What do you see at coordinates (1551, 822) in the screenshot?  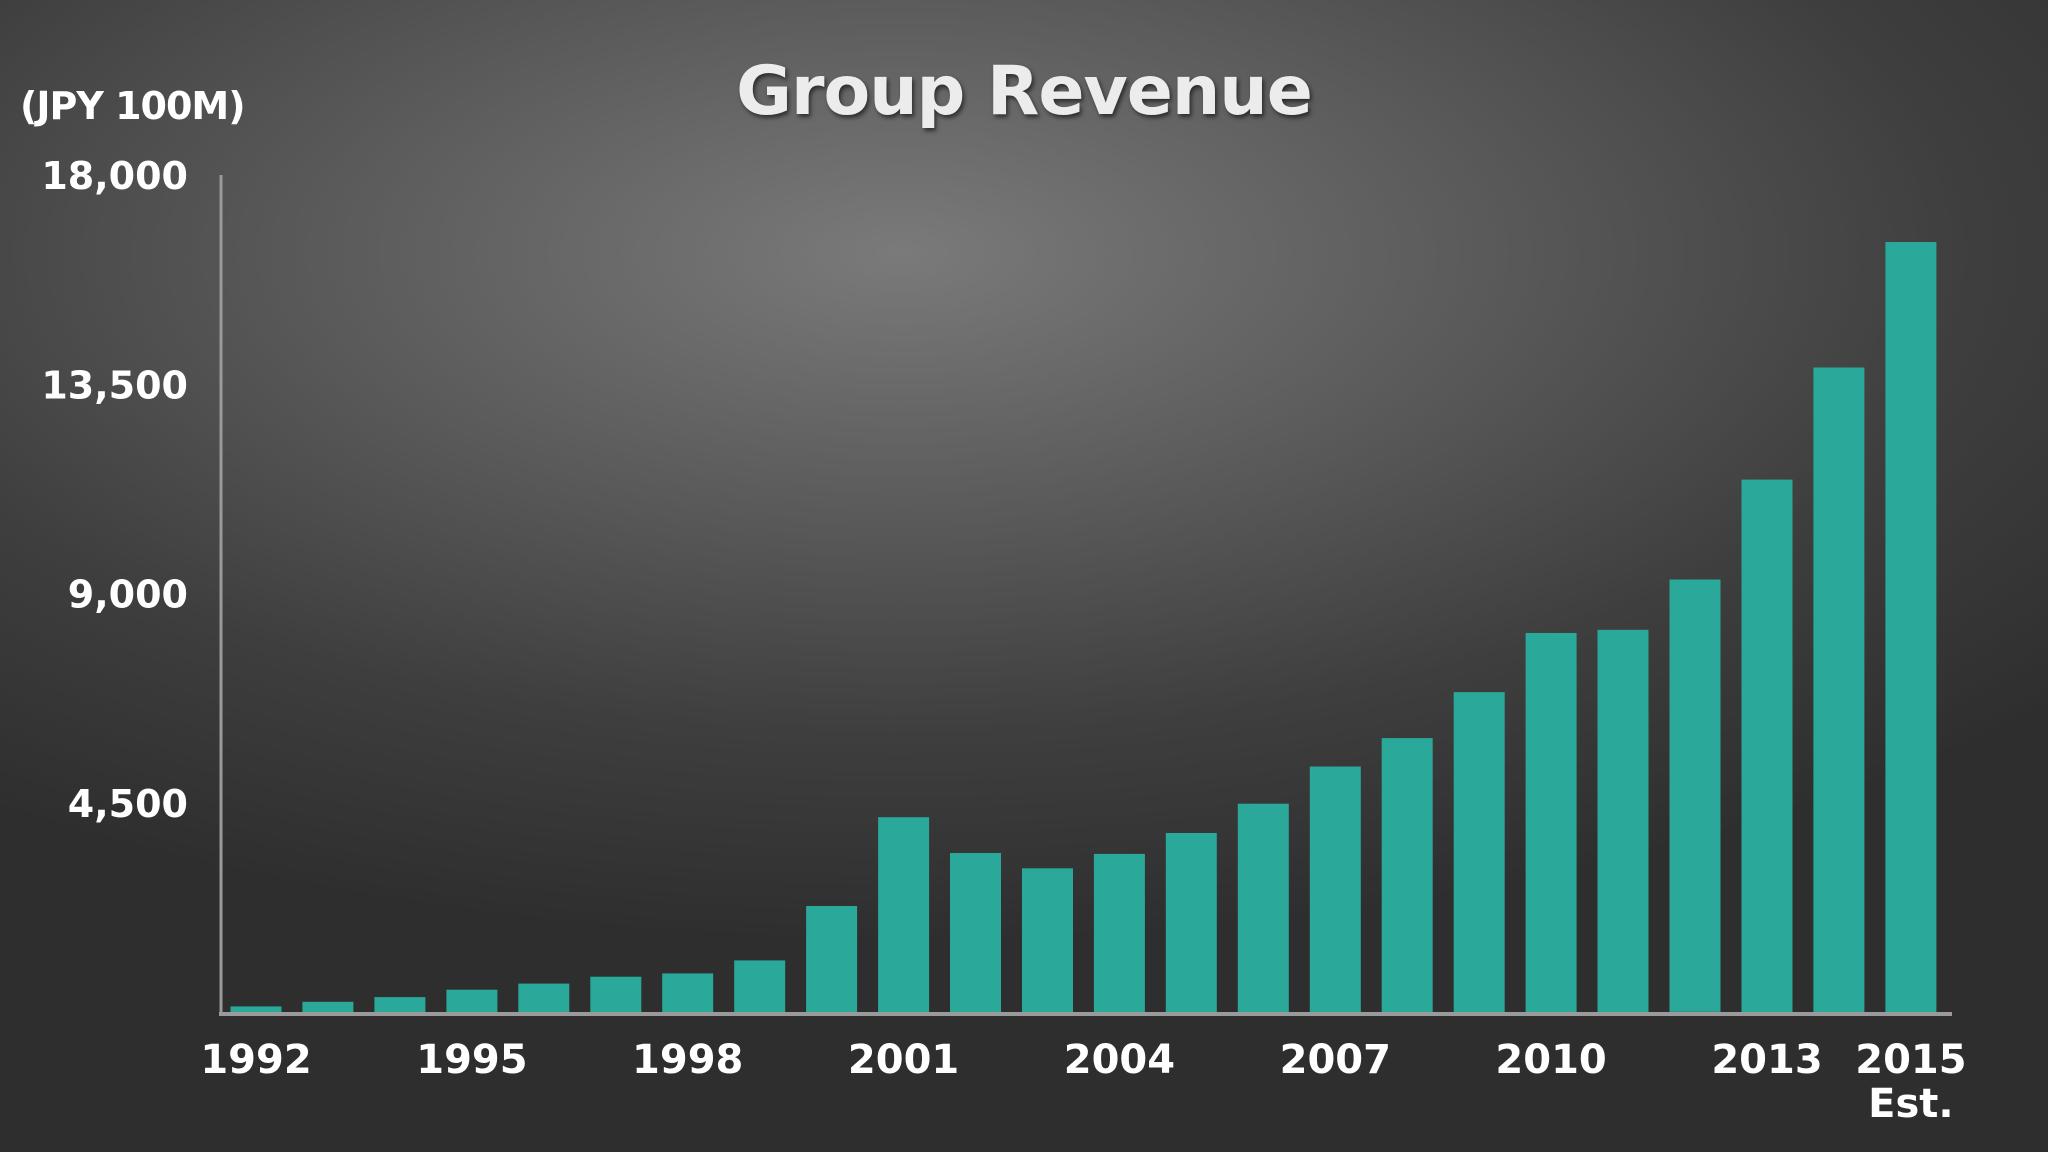 I see `bar-2010` at bounding box center [1551, 822].